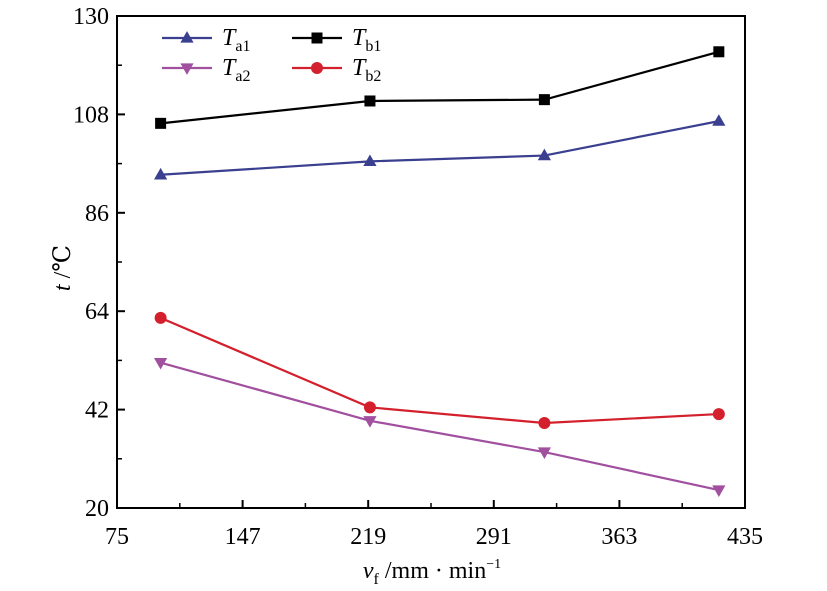  Describe the element at coordinates (99, 263) in the screenshot. I see `y-axis-ticks: 20 42 64 86 108 130` at that location.